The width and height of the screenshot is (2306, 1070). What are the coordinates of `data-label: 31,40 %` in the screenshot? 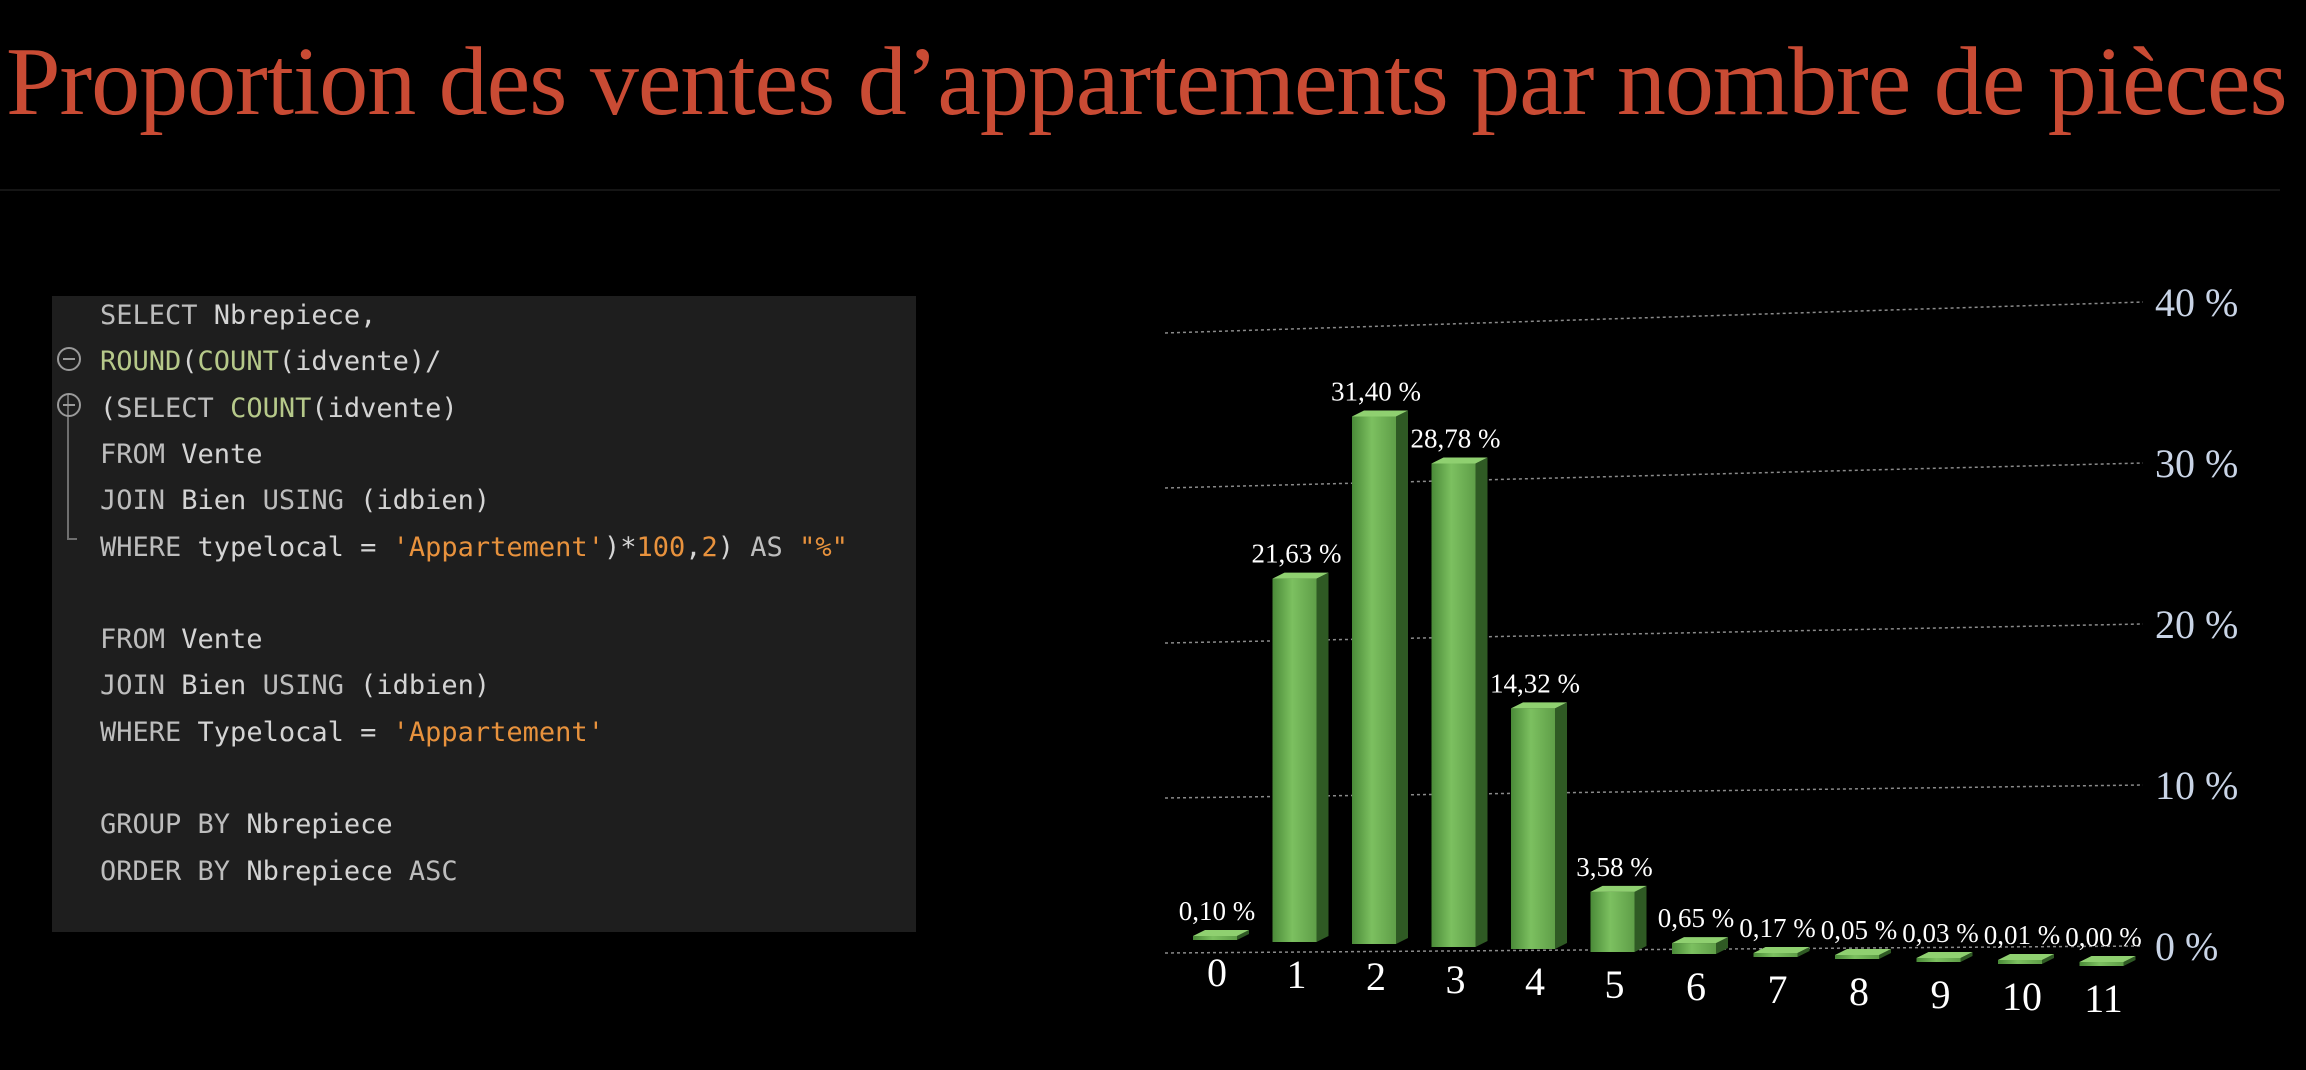 It's located at (1376, 391).